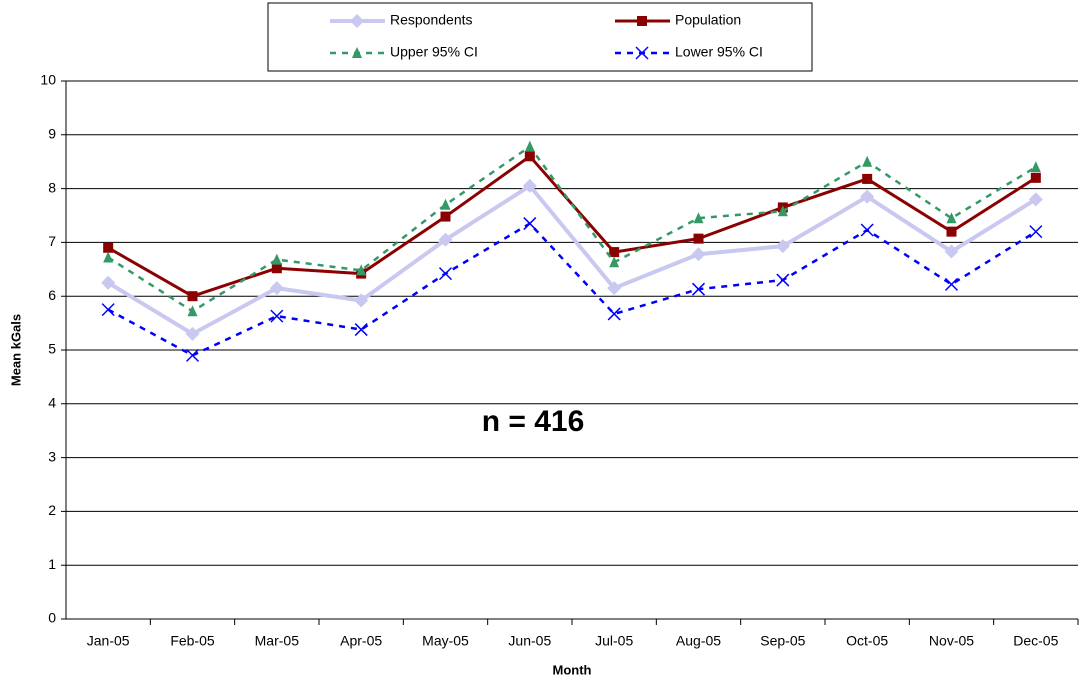 This screenshot has width=1079, height=684. I want to click on legend-box, so click(540, 37).